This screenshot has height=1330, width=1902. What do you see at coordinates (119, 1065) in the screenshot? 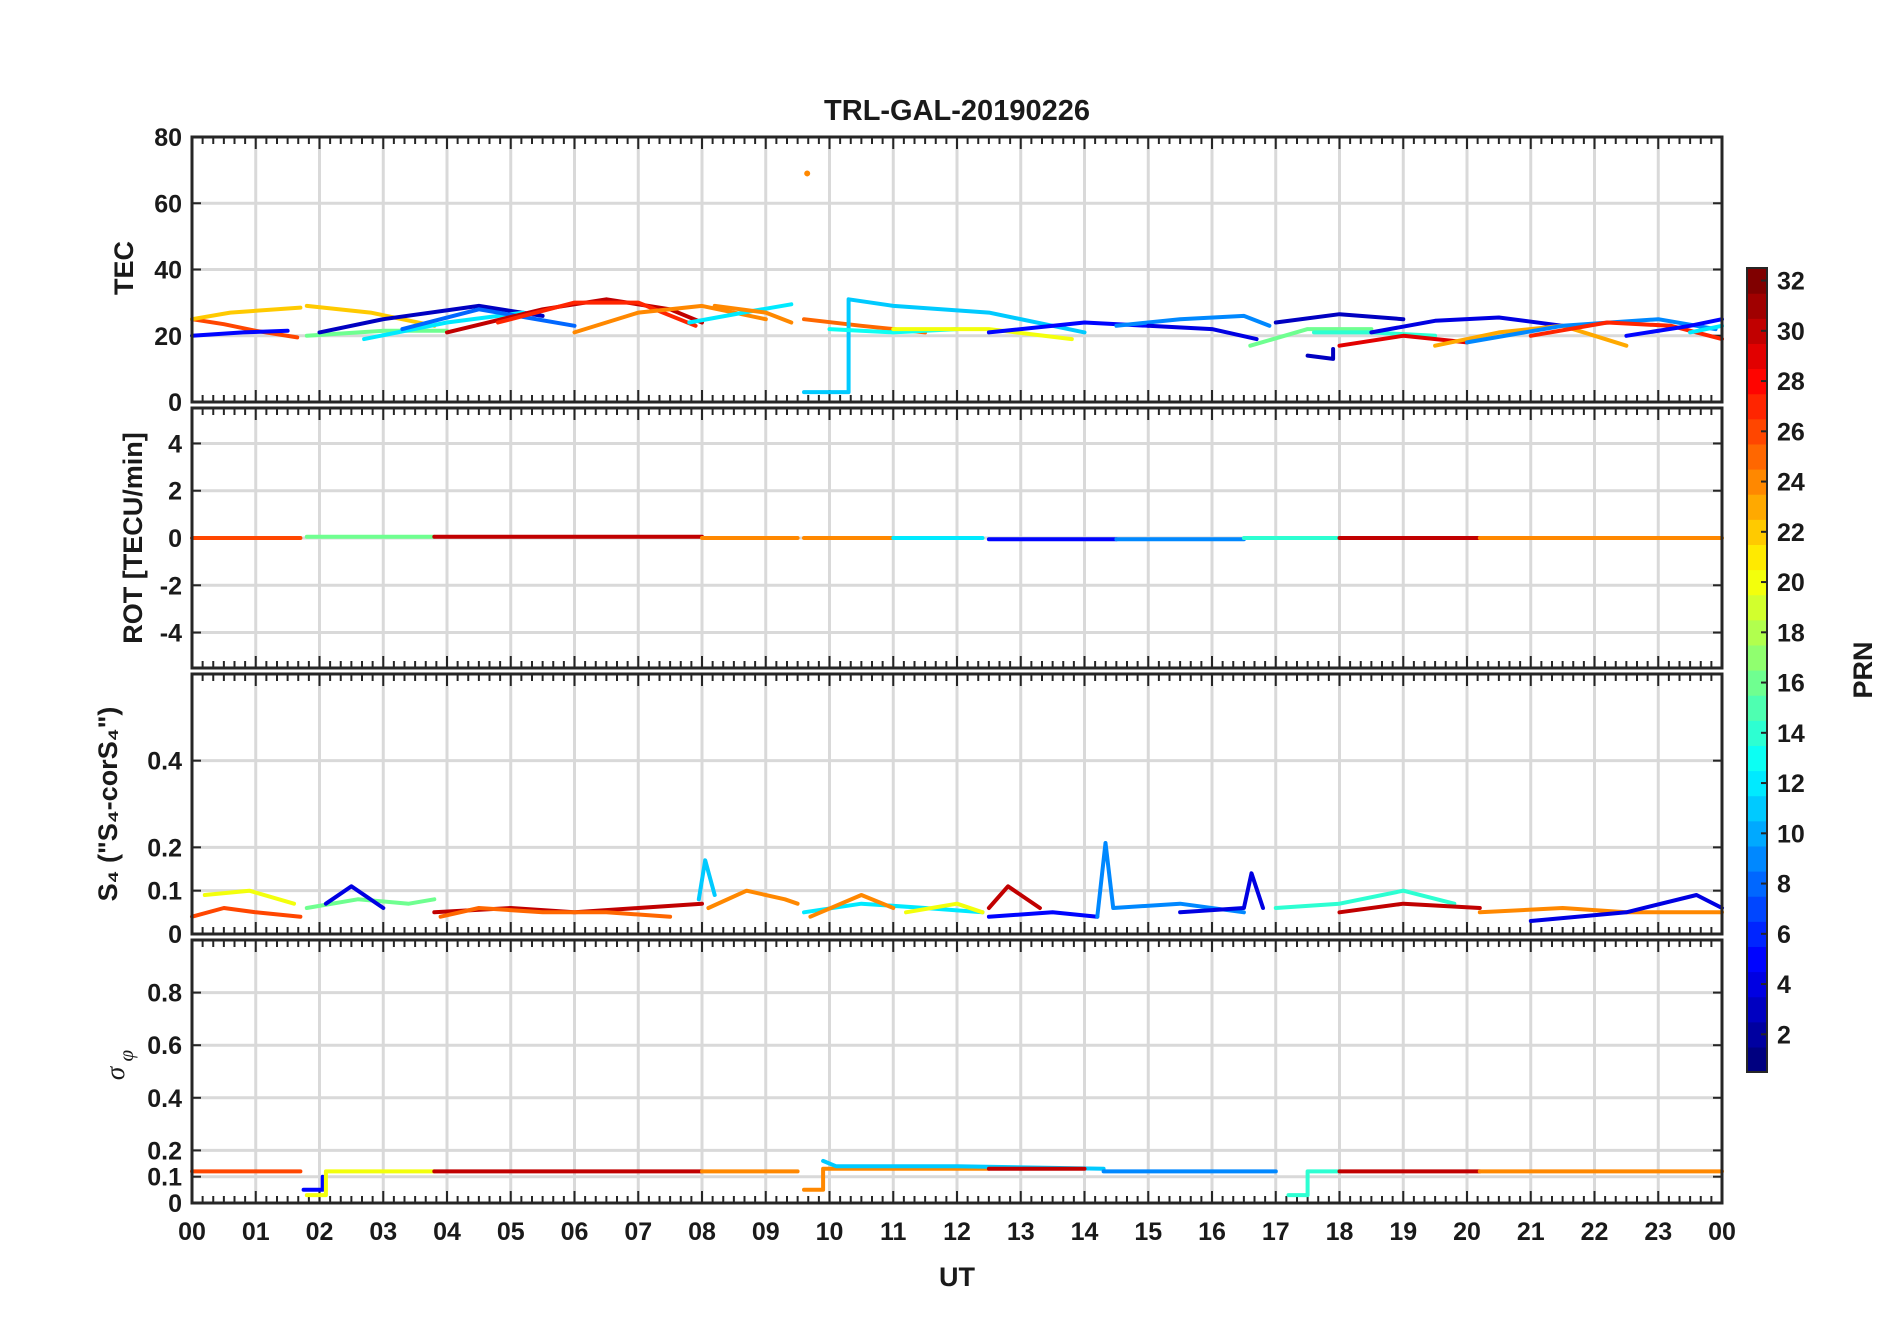
I see `y-axis-label: σ φ` at bounding box center [119, 1065].